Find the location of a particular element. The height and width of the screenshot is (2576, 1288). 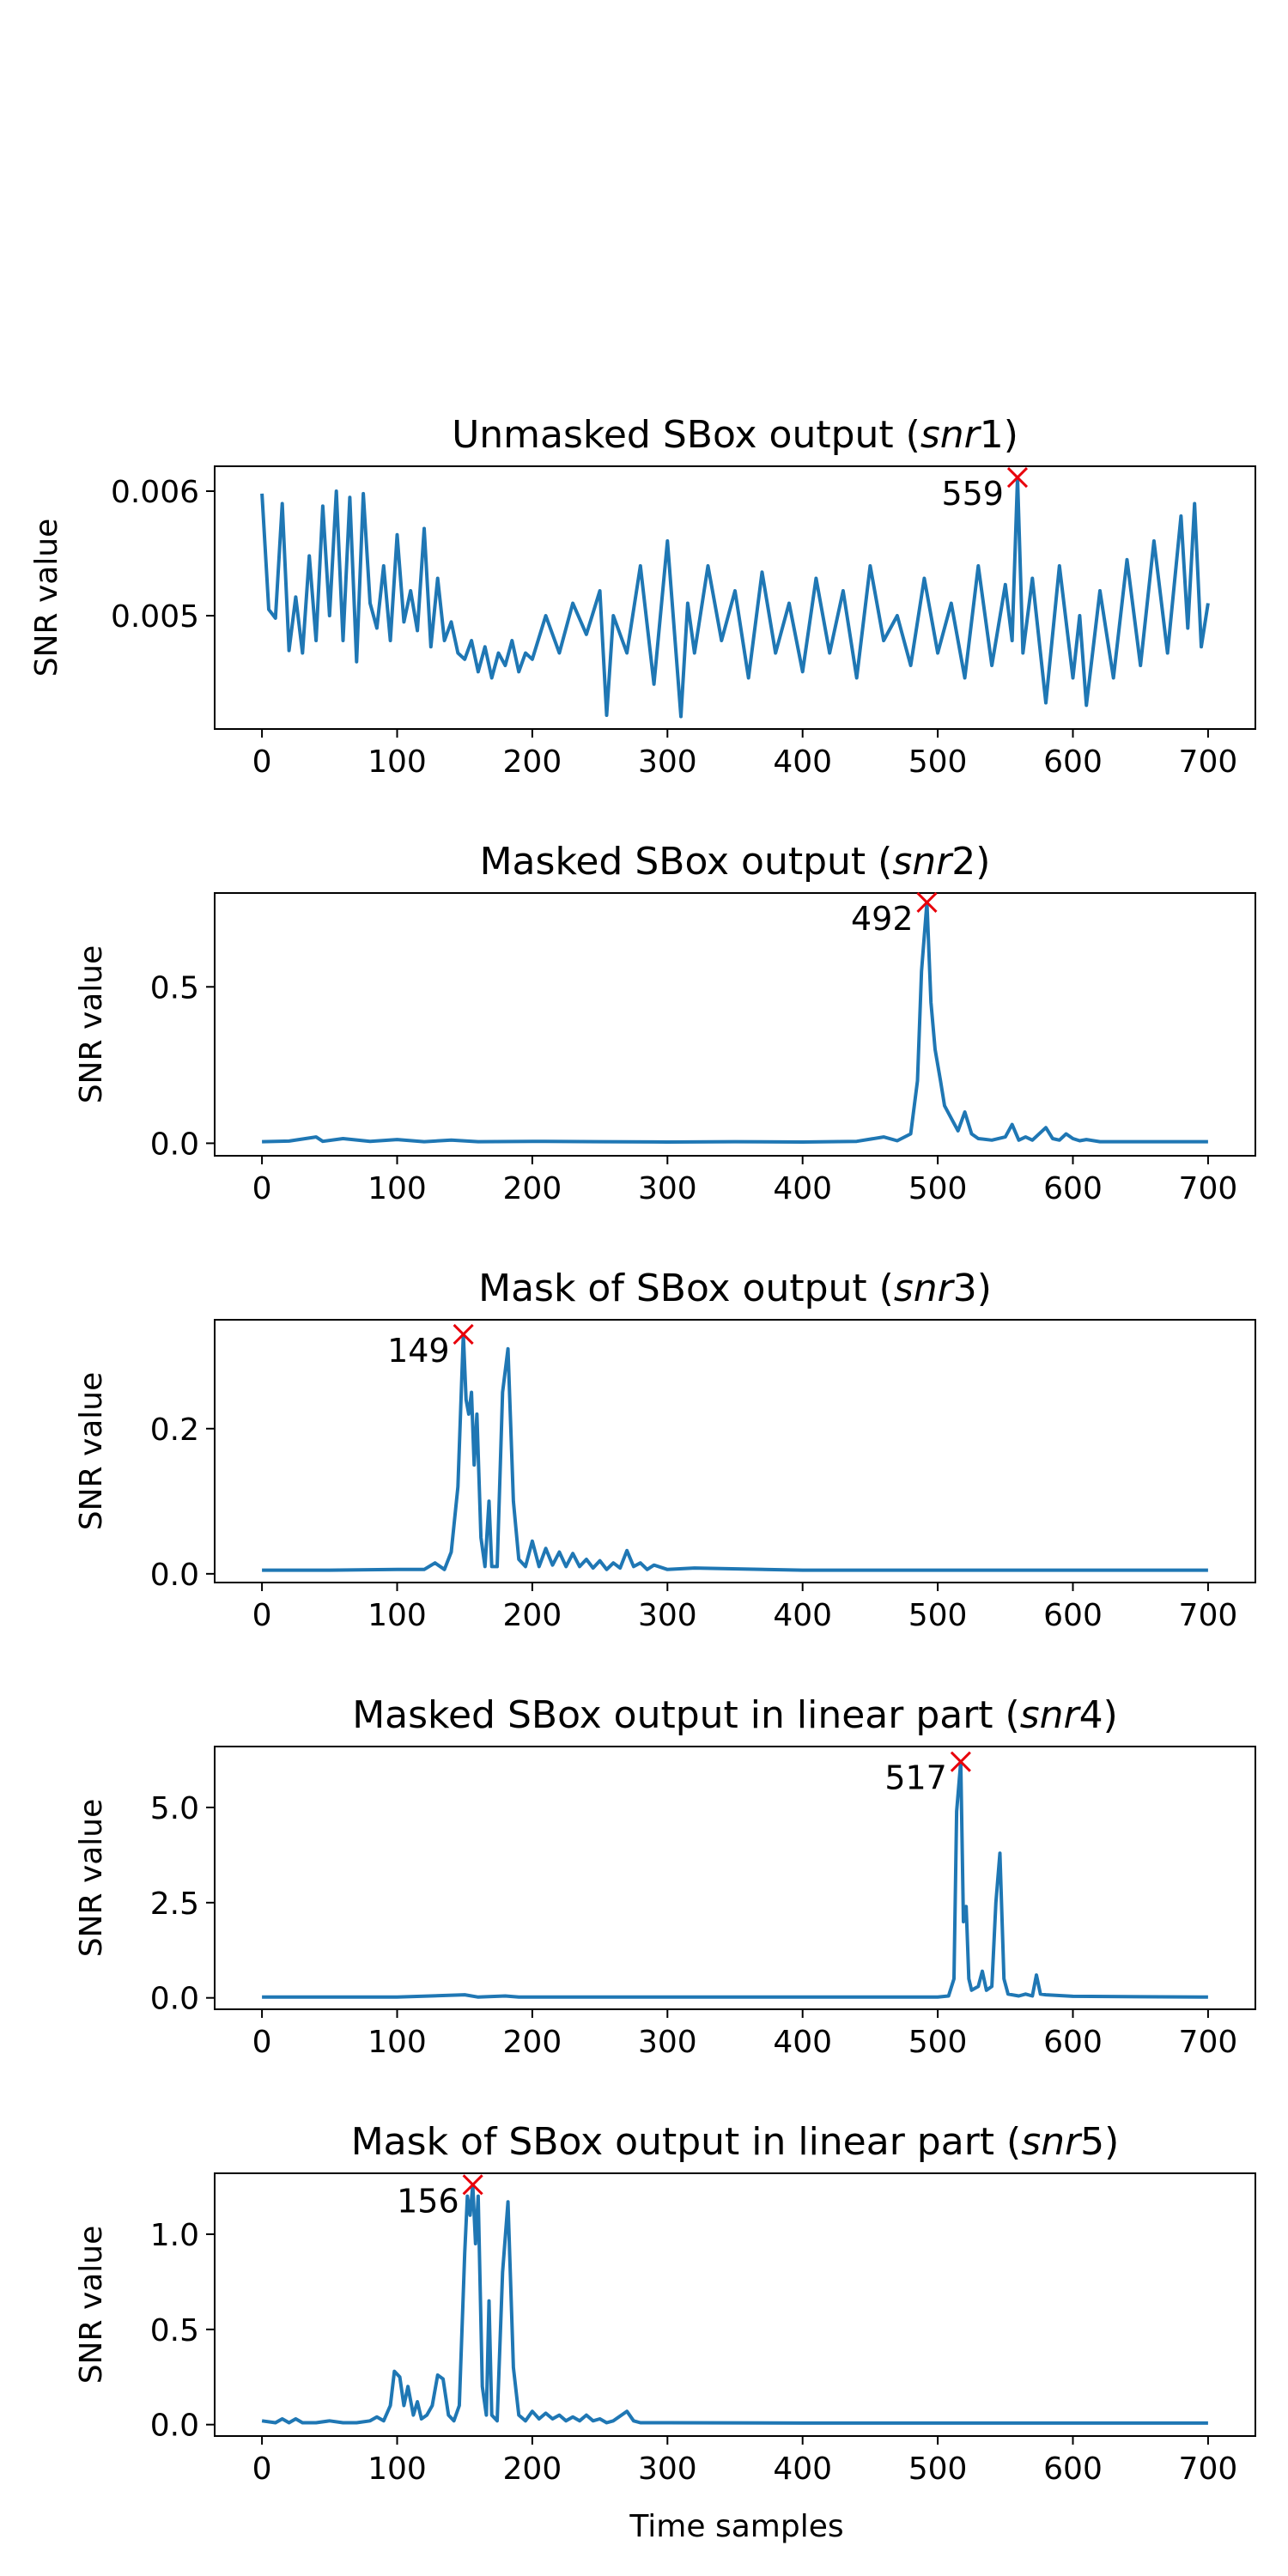

title-part-title_main: Unmasked SBox output ( is located at coordinates (686, 435).